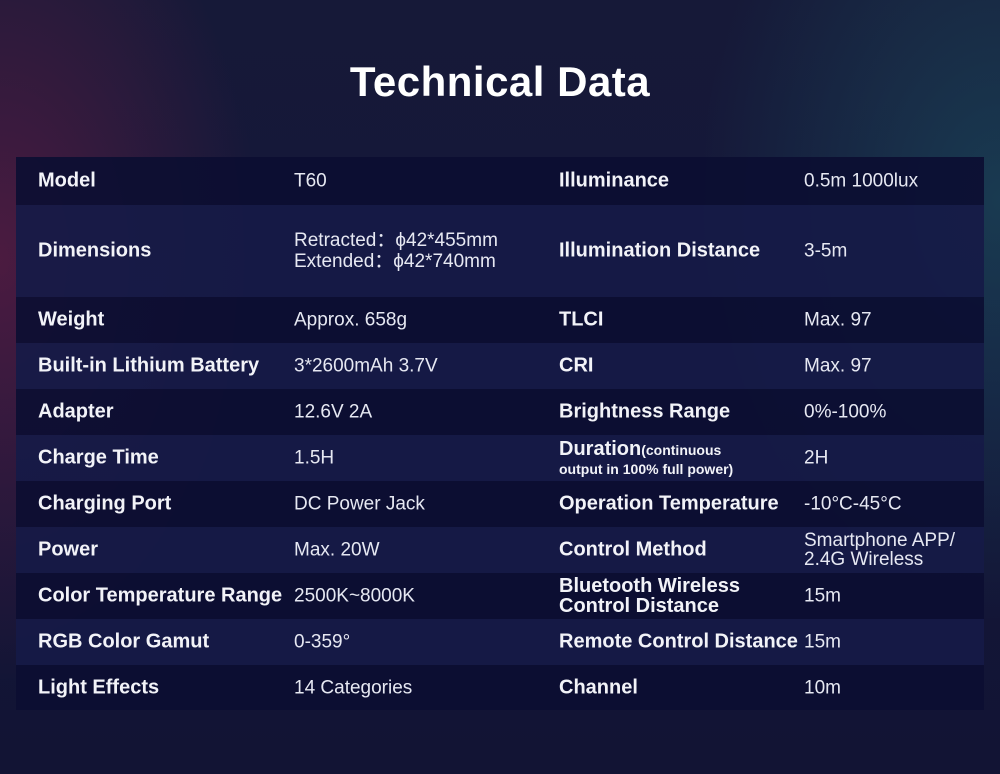 The width and height of the screenshot is (1000, 774). What do you see at coordinates (310, 181) in the screenshot?
I see `spec-value: T60` at bounding box center [310, 181].